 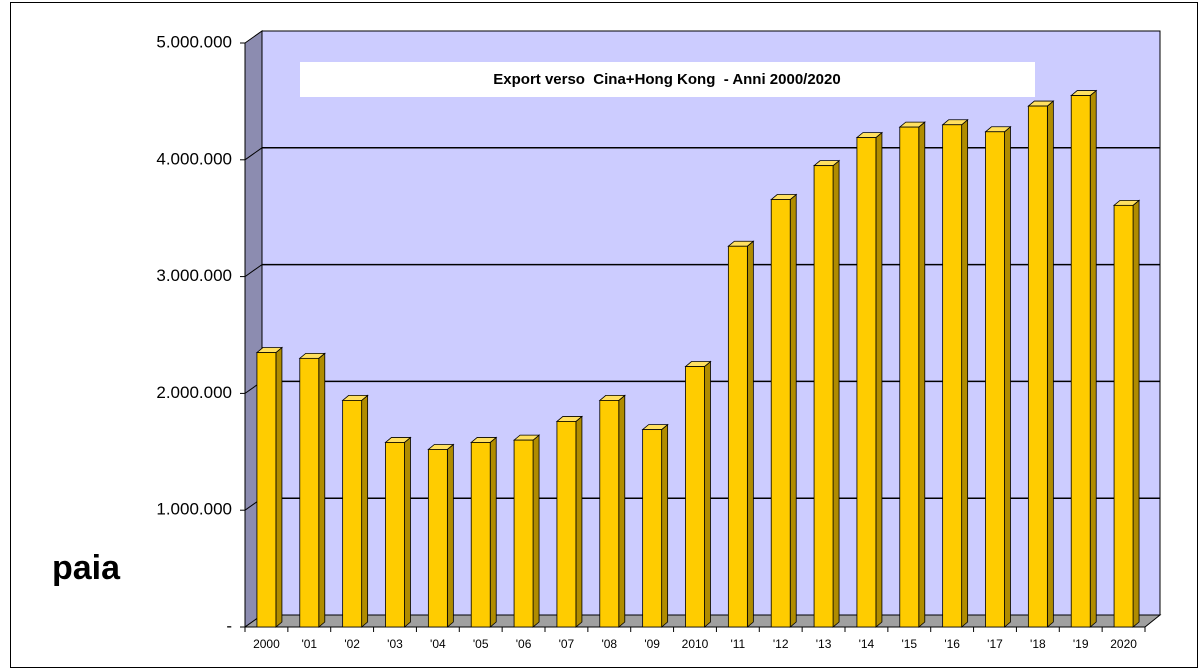 What do you see at coordinates (1123, 644) in the screenshot?
I see `x-tick-label: 2020` at bounding box center [1123, 644].